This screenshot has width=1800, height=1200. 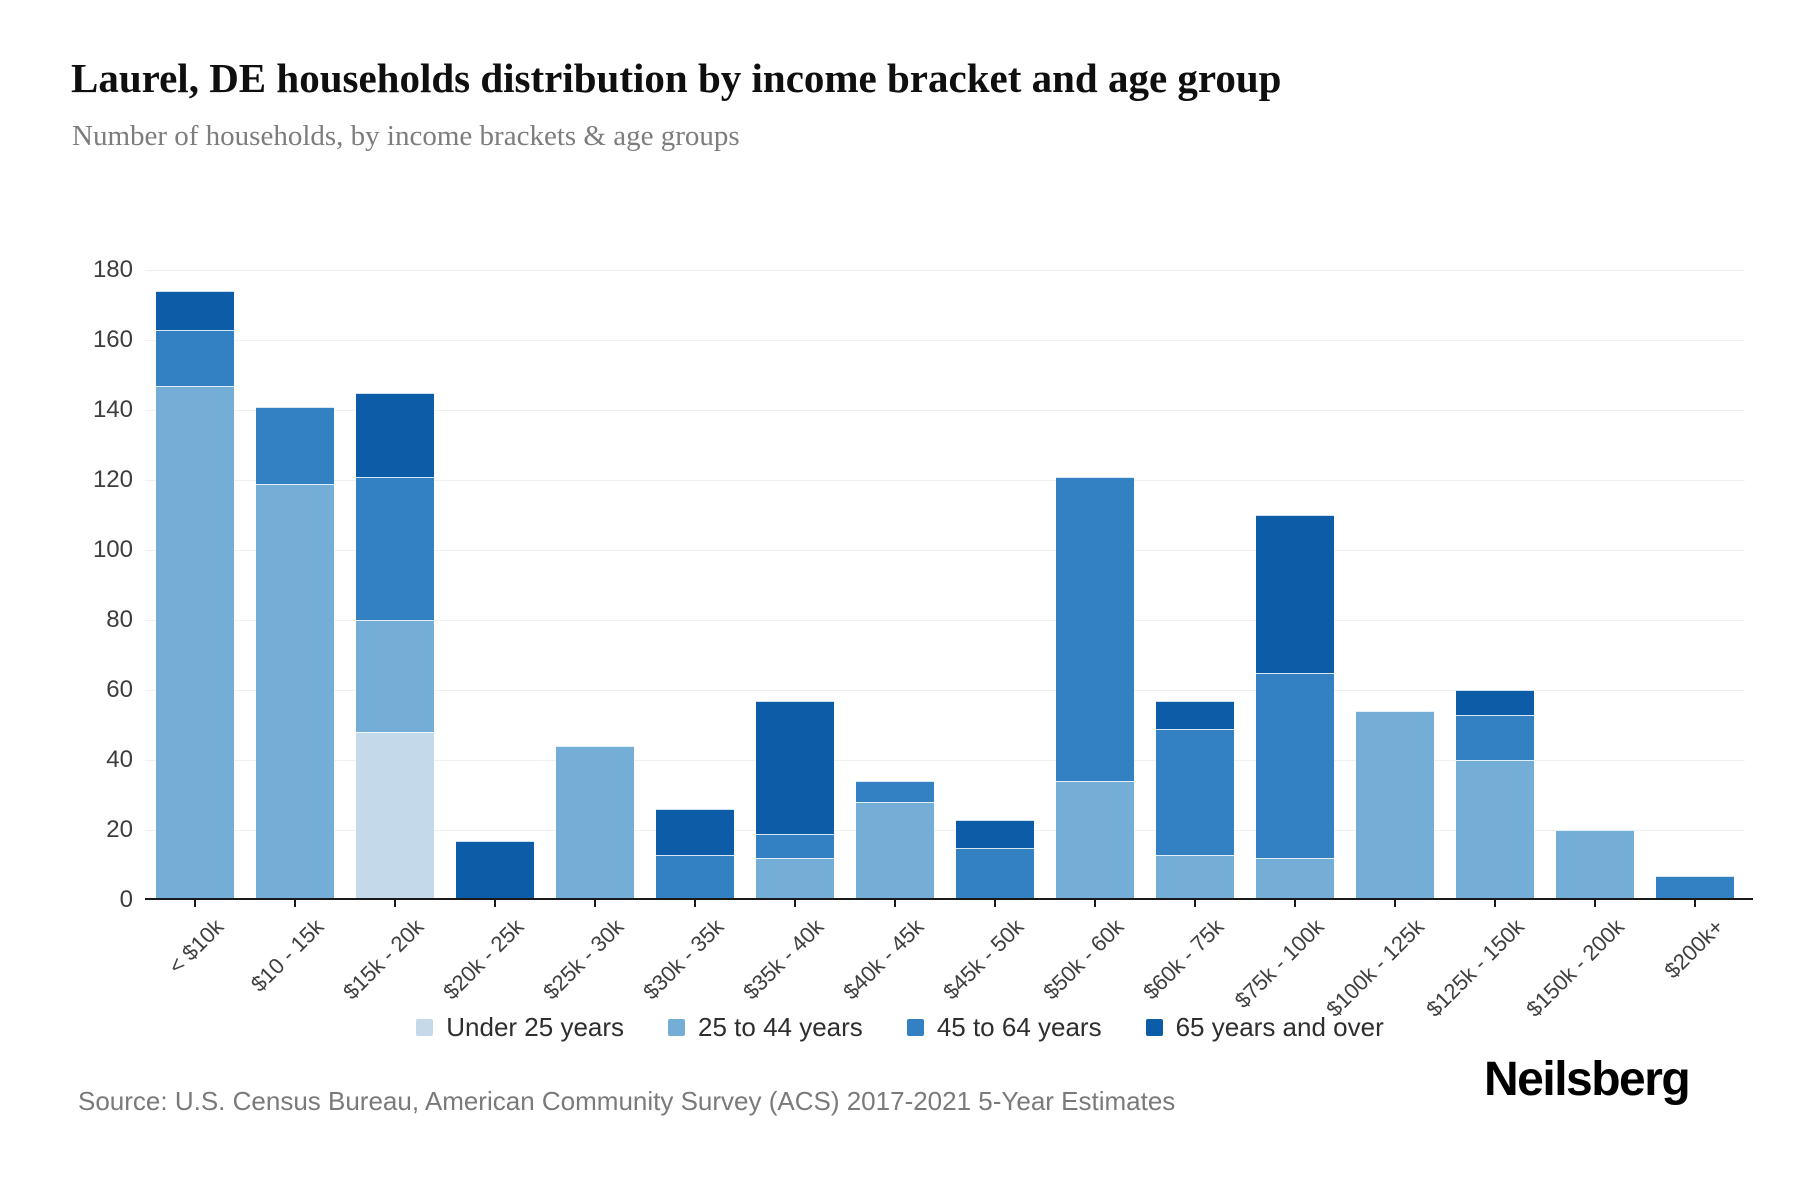 I want to click on bar-$200k+, so click(x=1695, y=887).